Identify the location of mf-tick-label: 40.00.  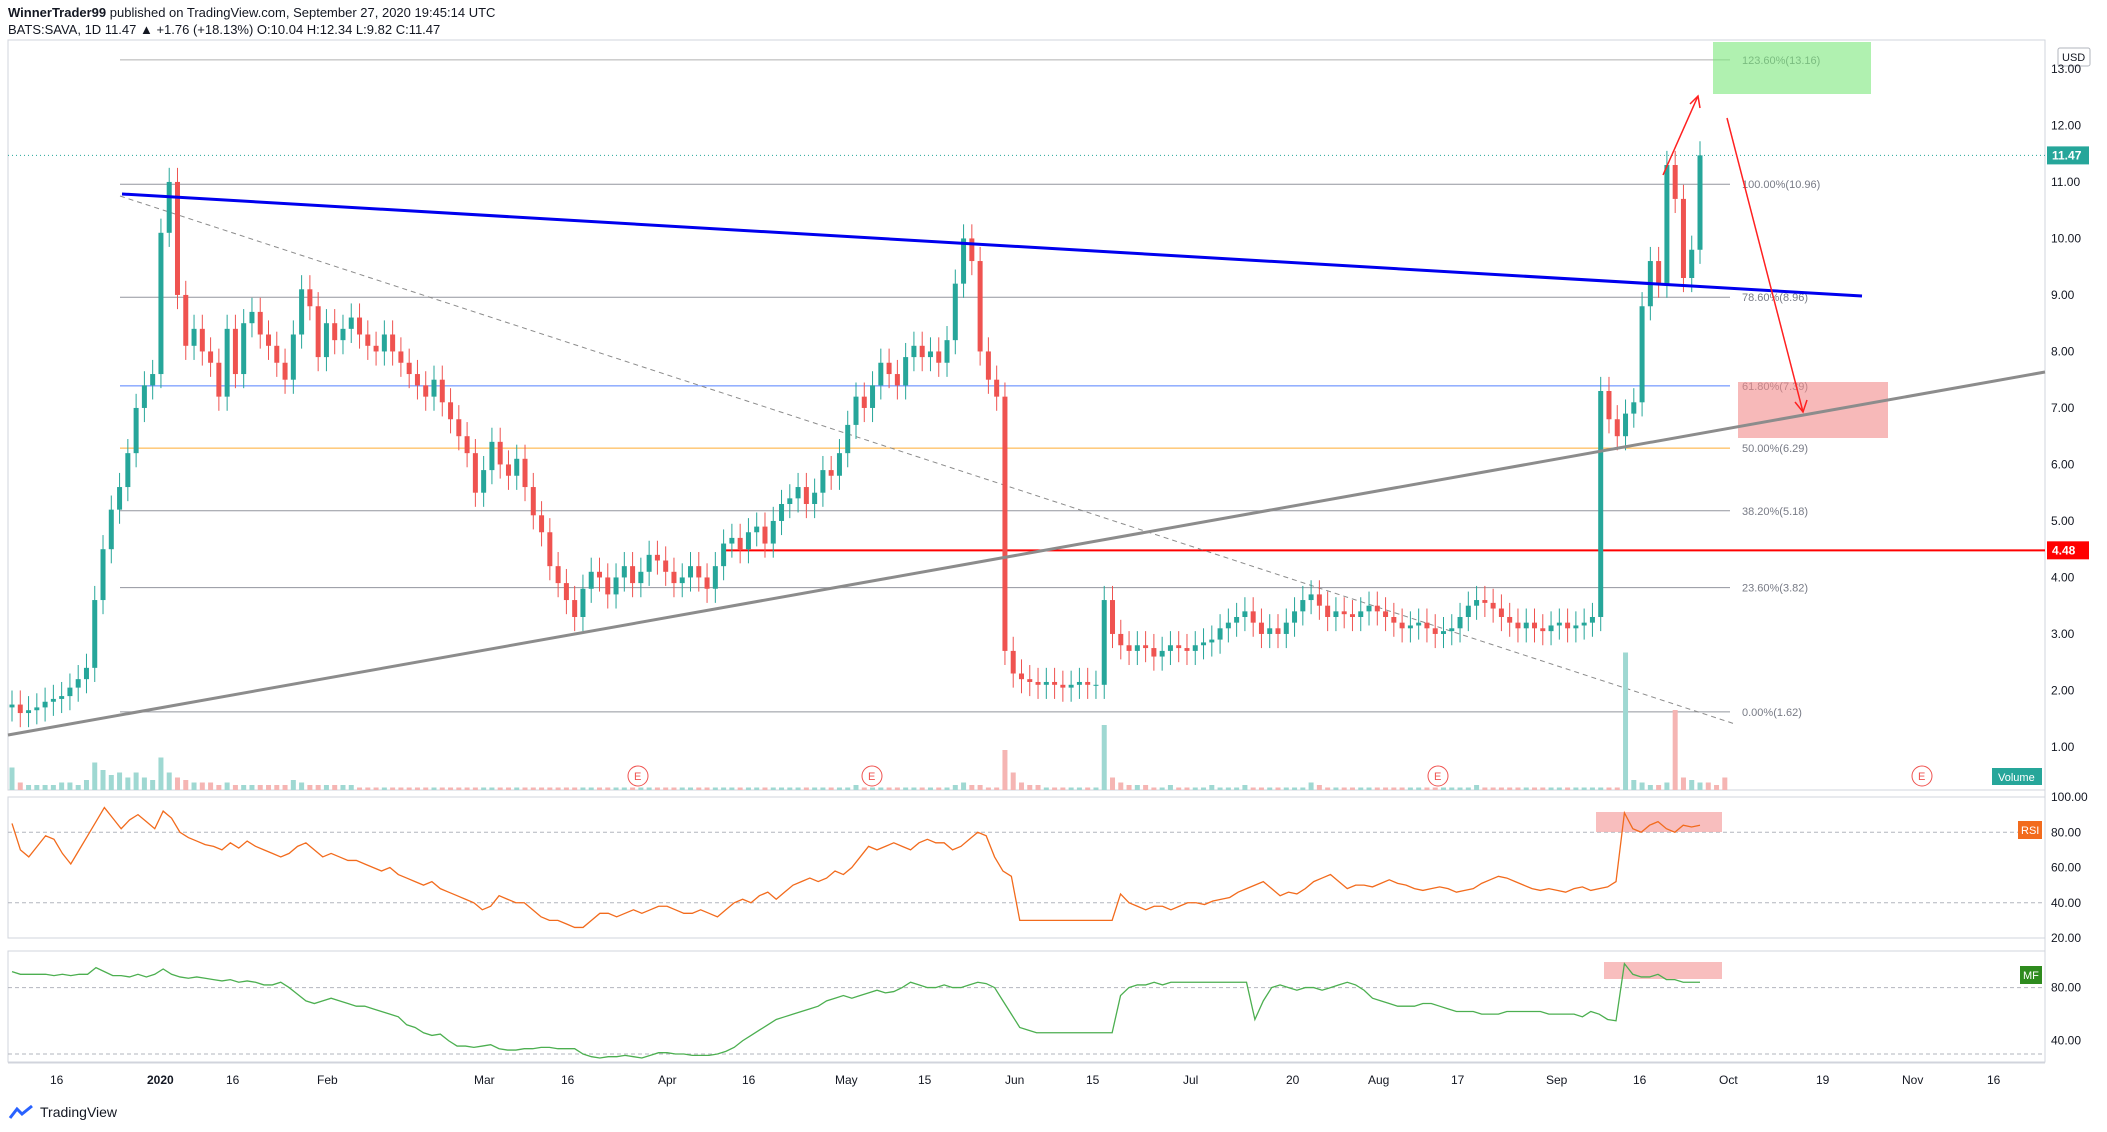
(2066, 1041).